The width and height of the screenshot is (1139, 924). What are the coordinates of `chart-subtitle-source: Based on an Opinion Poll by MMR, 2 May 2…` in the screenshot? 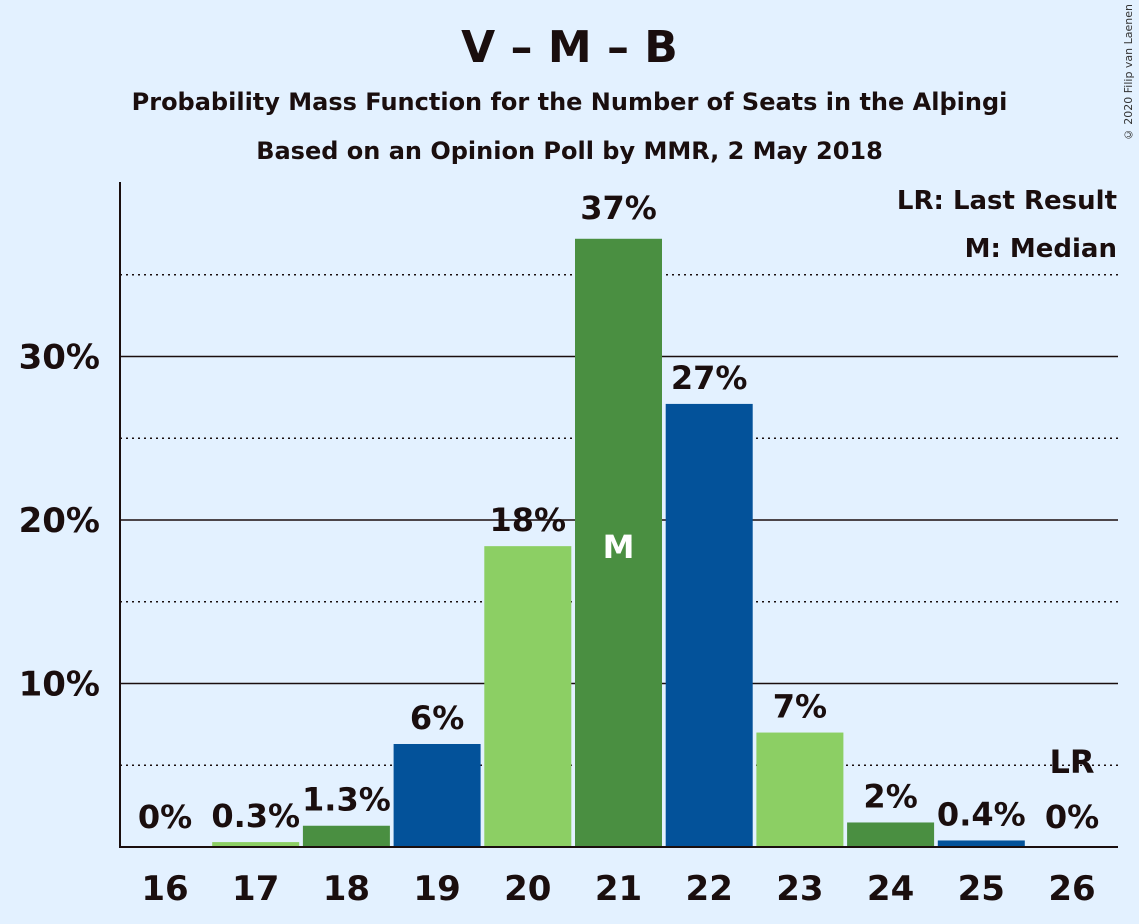 It's located at (569, 151).